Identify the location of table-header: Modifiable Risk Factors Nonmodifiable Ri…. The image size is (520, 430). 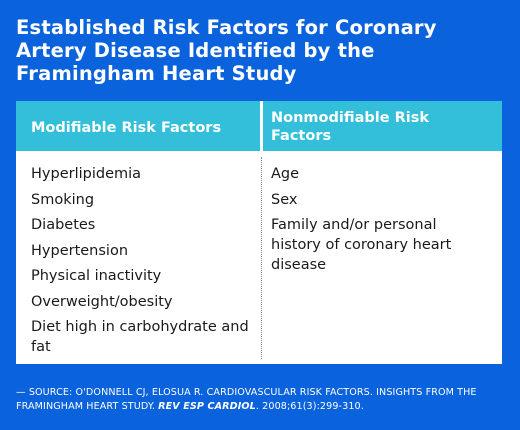
(259, 126).